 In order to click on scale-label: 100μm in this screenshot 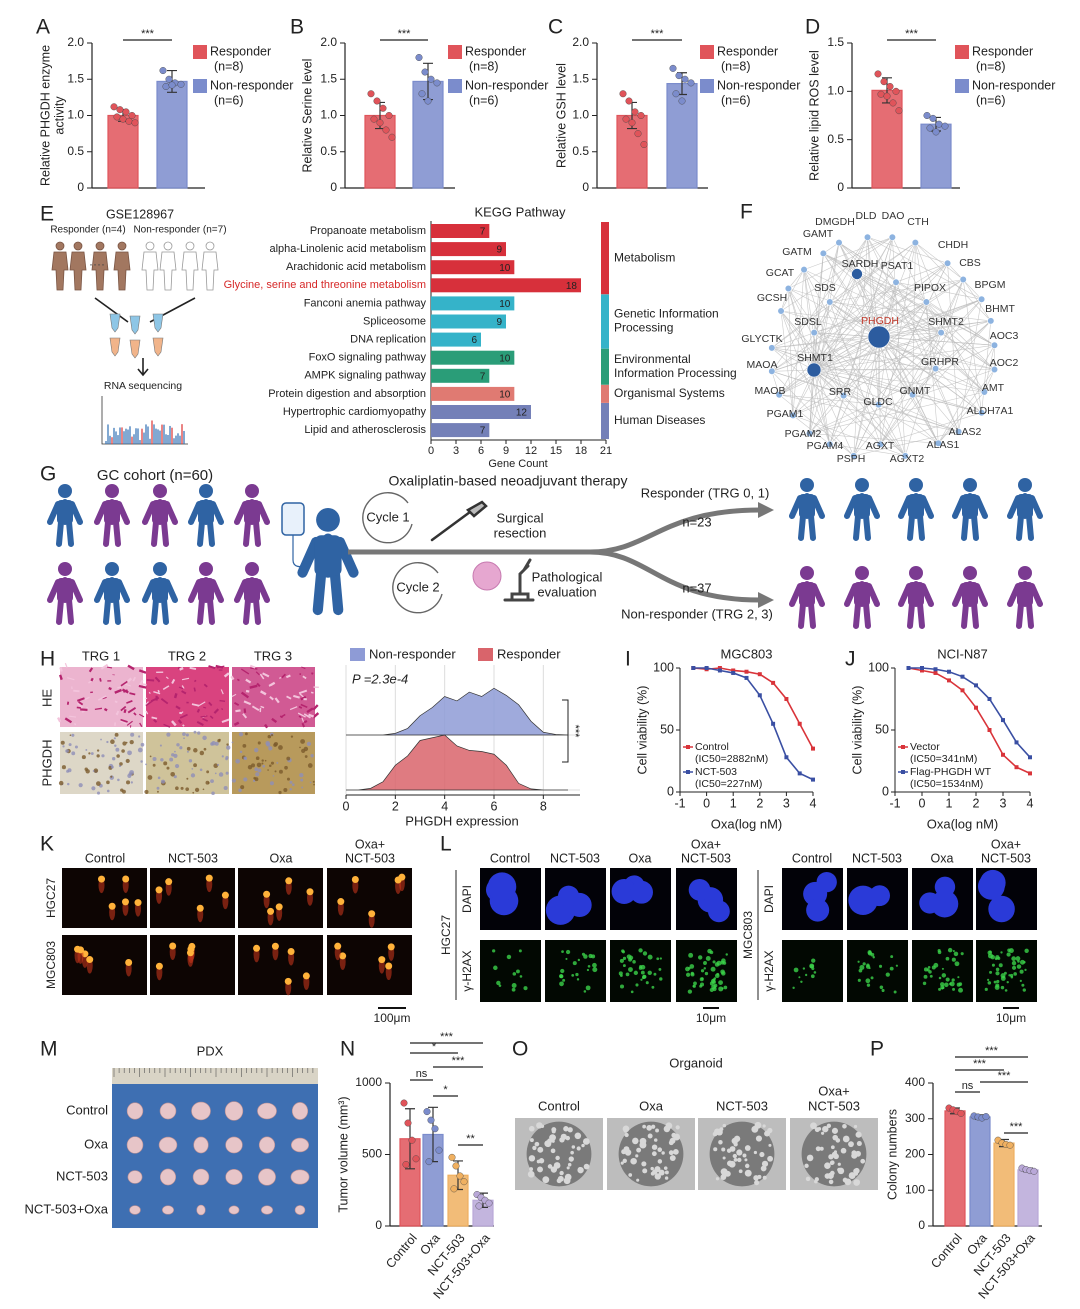, I will do `click(392, 1018)`.